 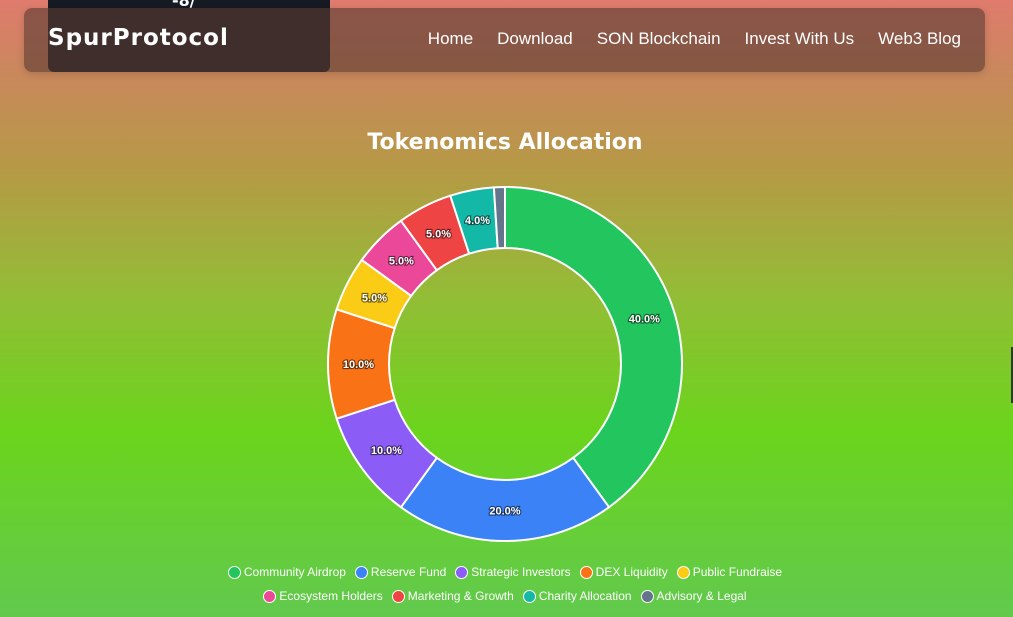 I want to click on legend-item: DEX Liquidity, so click(x=623, y=572).